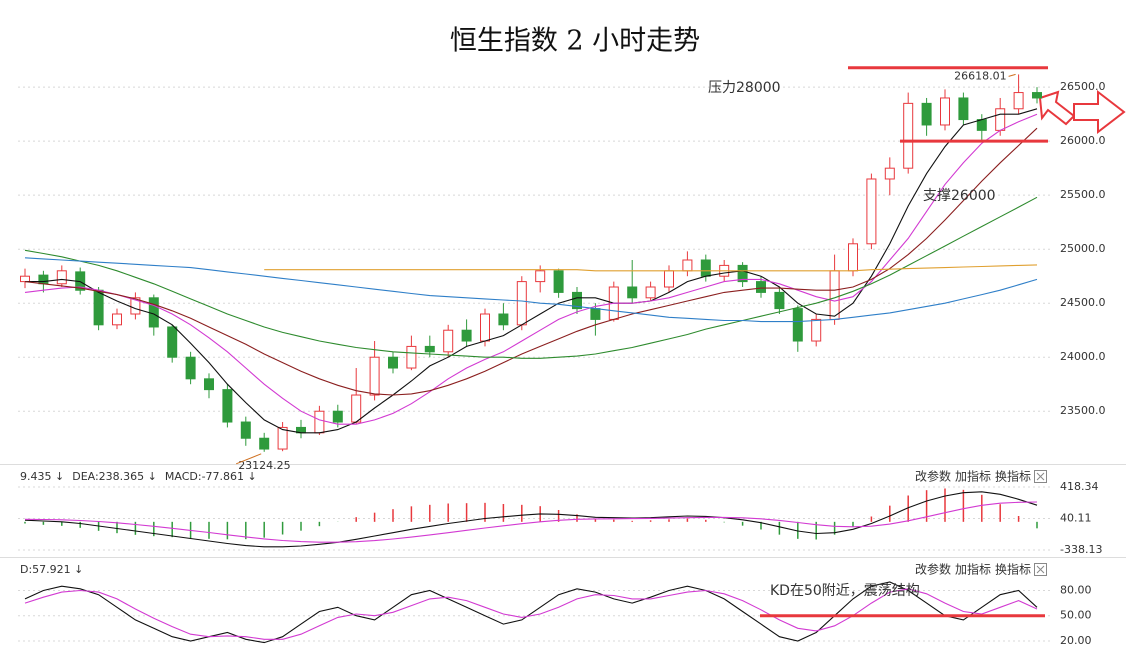 The height and width of the screenshot is (646, 1126). What do you see at coordinates (1012, 75) in the screenshot?
I see `high-pointer` at bounding box center [1012, 75].